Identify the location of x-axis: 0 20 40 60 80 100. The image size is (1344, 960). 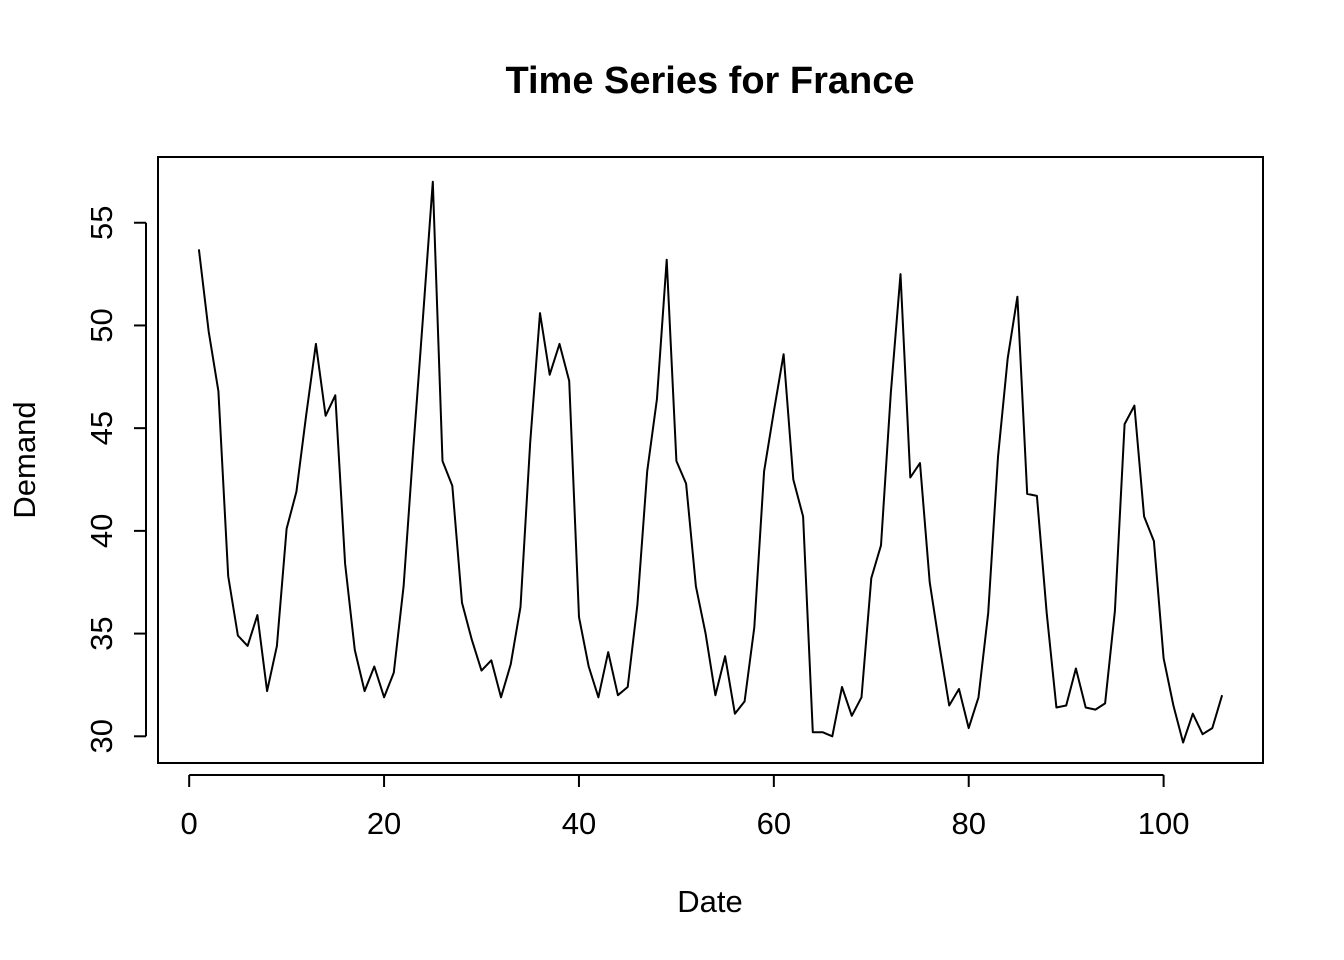
(685, 807).